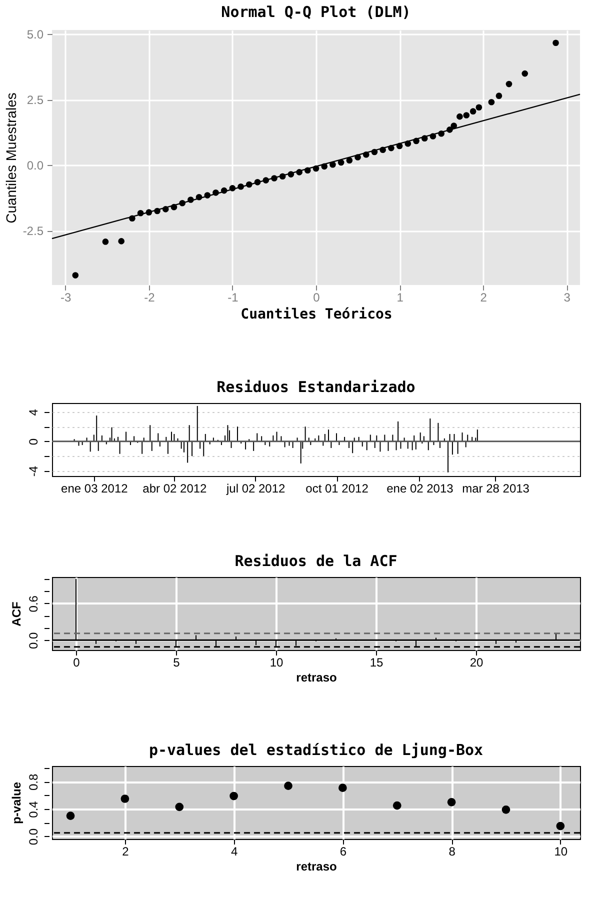  What do you see at coordinates (33, 442) in the screenshot?
I see `y-tick-label: 0` at bounding box center [33, 442].